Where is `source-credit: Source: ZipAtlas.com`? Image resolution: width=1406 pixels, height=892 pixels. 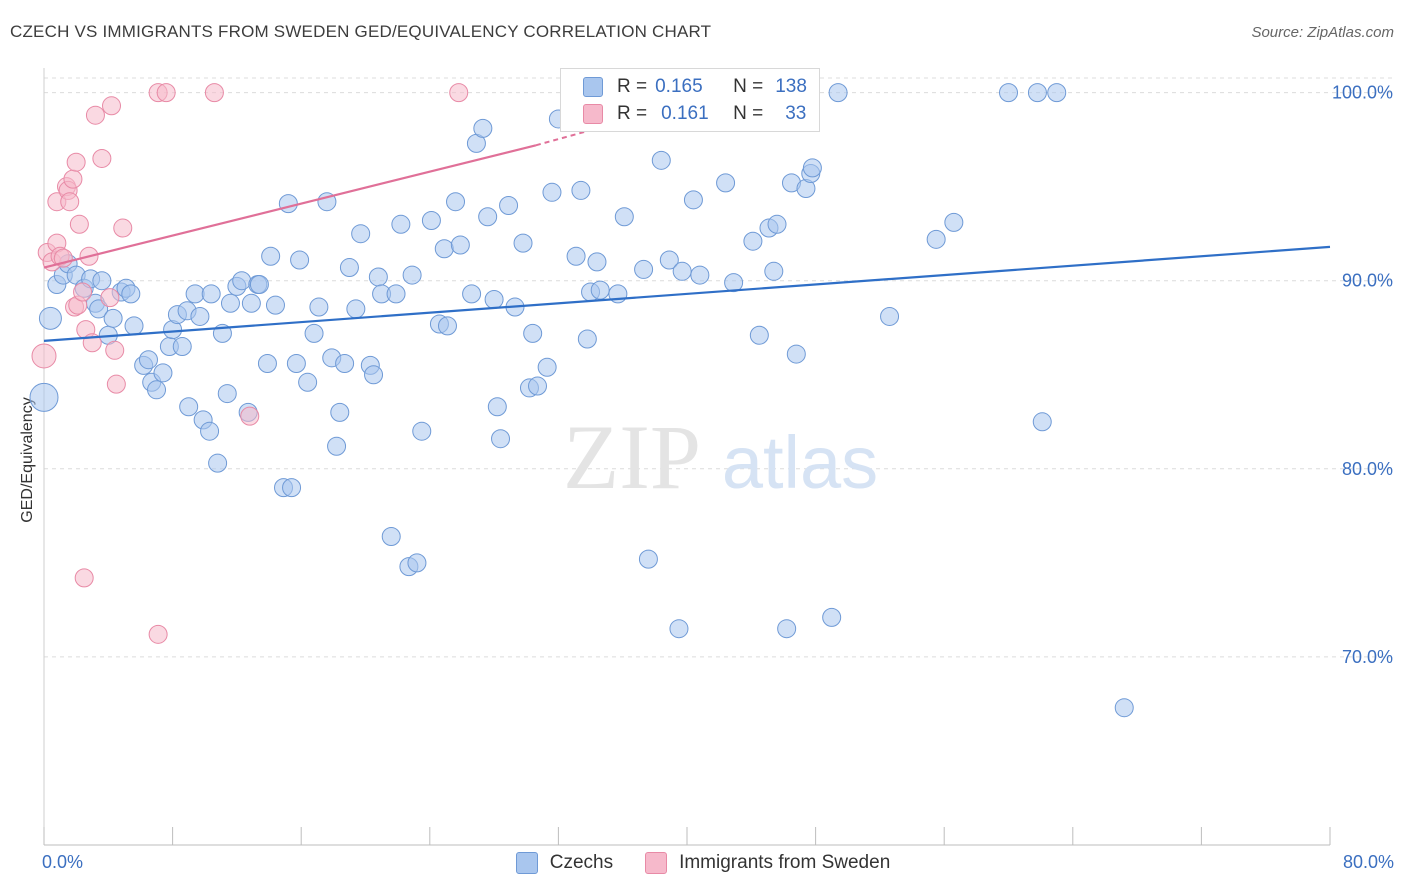 source-credit: Source: ZipAtlas.com is located at coordinates (1322, 32).